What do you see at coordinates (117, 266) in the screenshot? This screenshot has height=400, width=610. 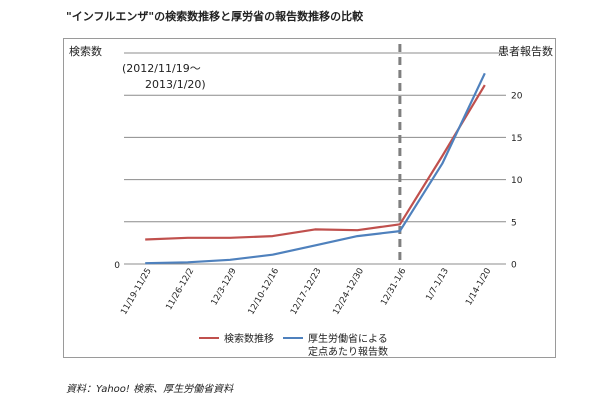 I see `y-left-tick-0: 0` at bounding box center [117, 266].